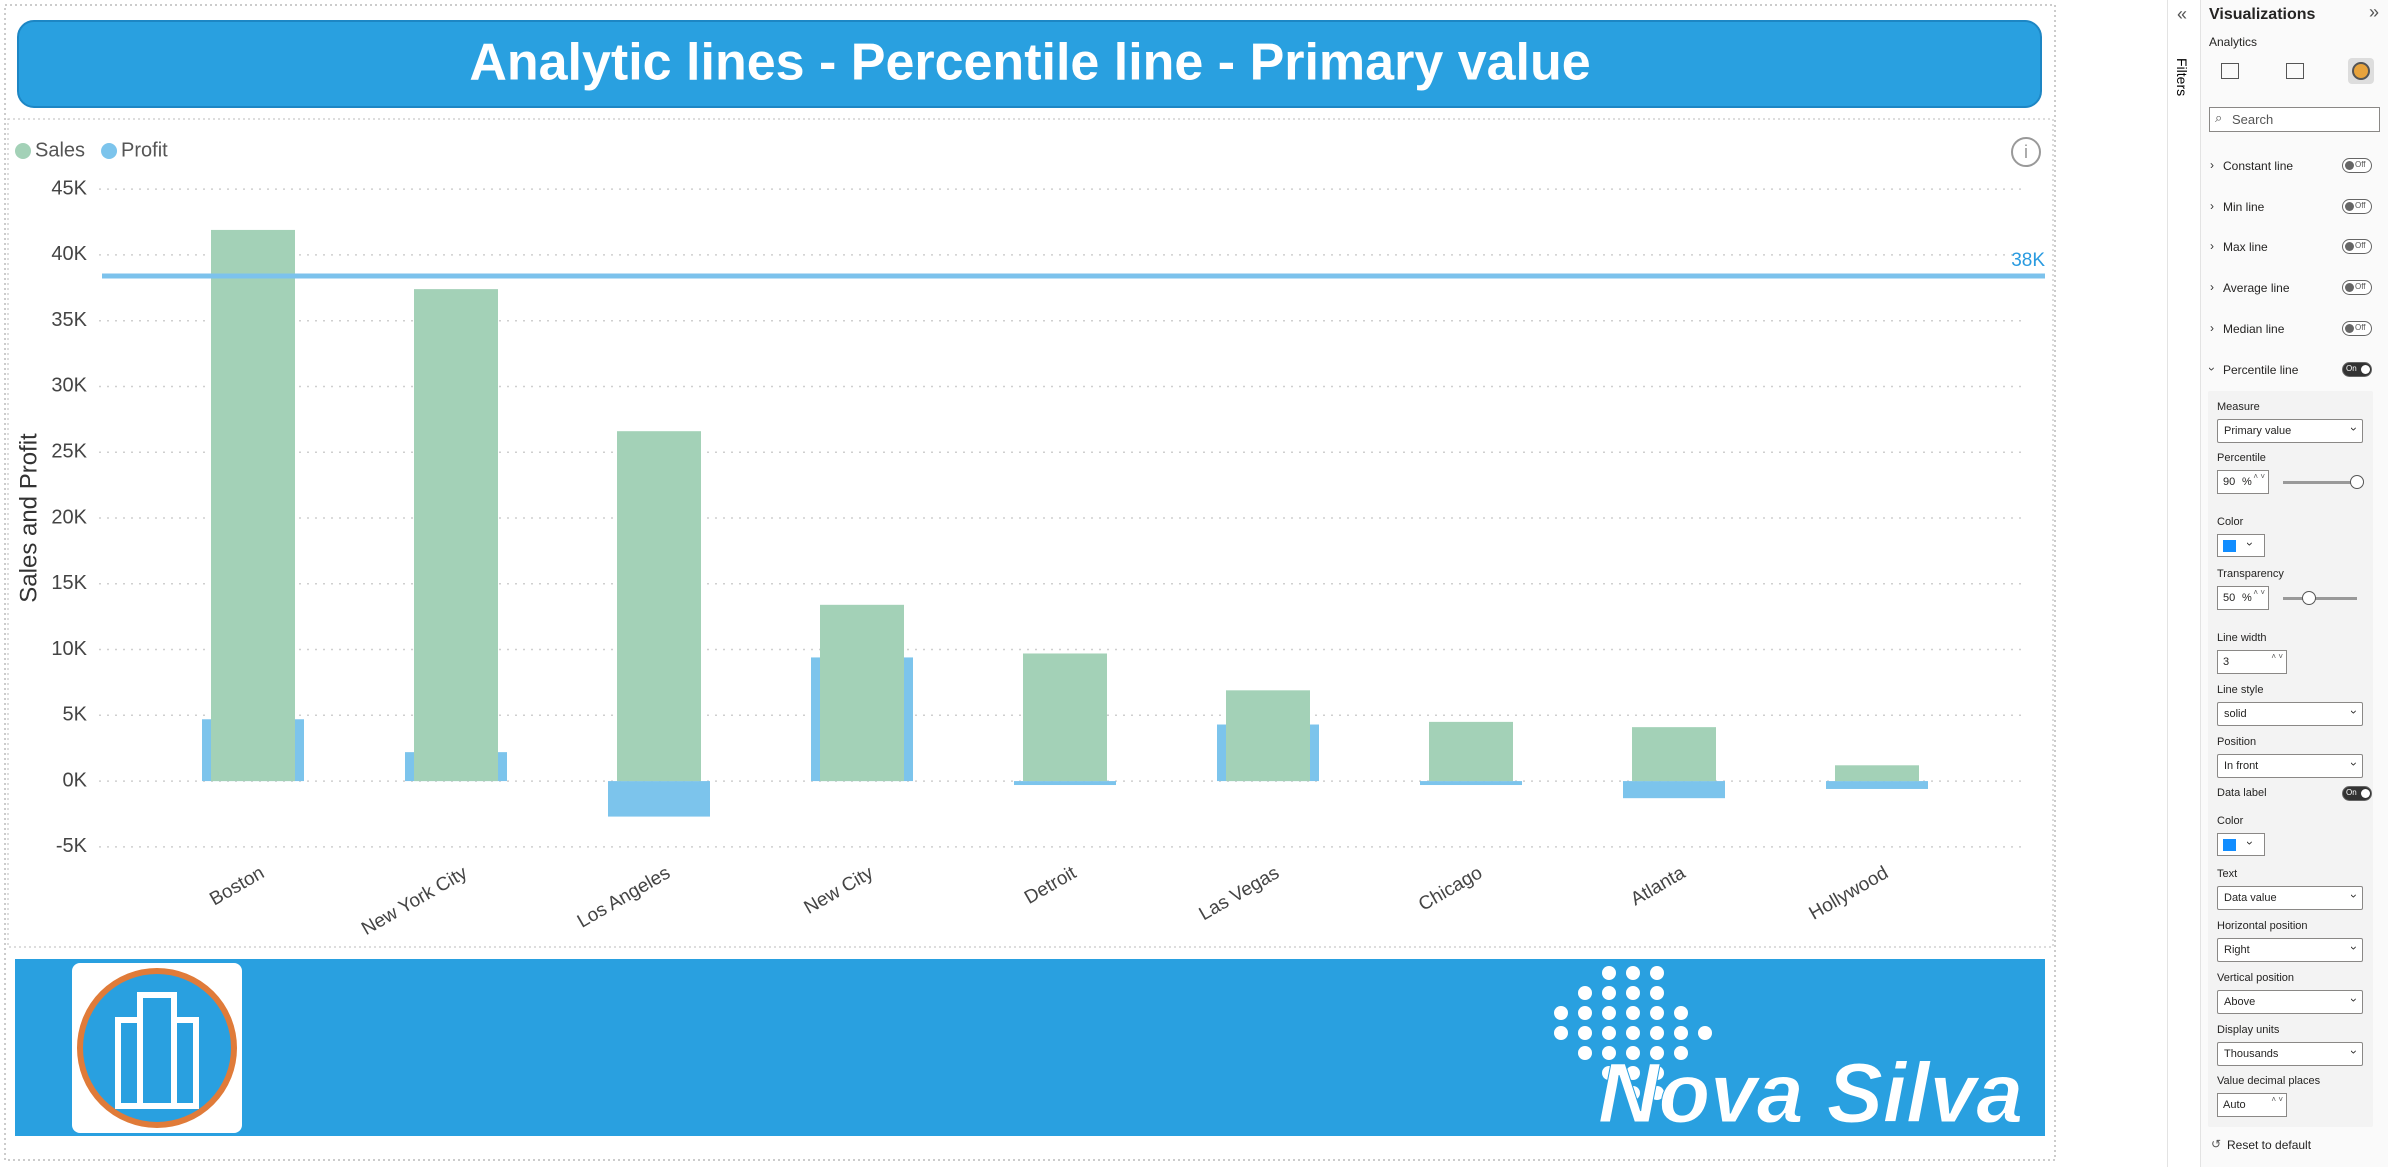  I want to click on number-input: 50% ˄ ˅, so click(2243, 598).